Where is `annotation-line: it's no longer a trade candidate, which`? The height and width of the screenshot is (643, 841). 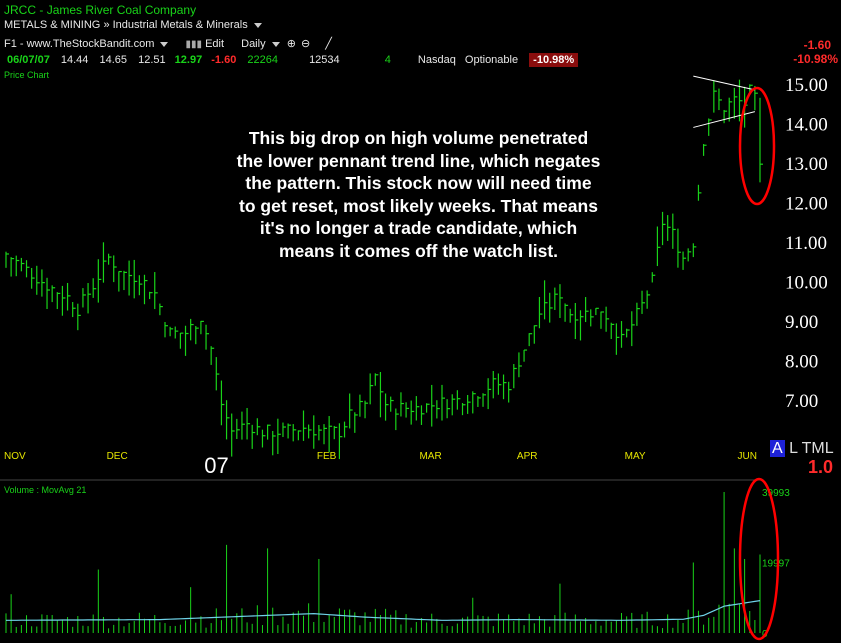
annotation-line: it's no longer a trade candidate, which is located at coordinates (418, 228).